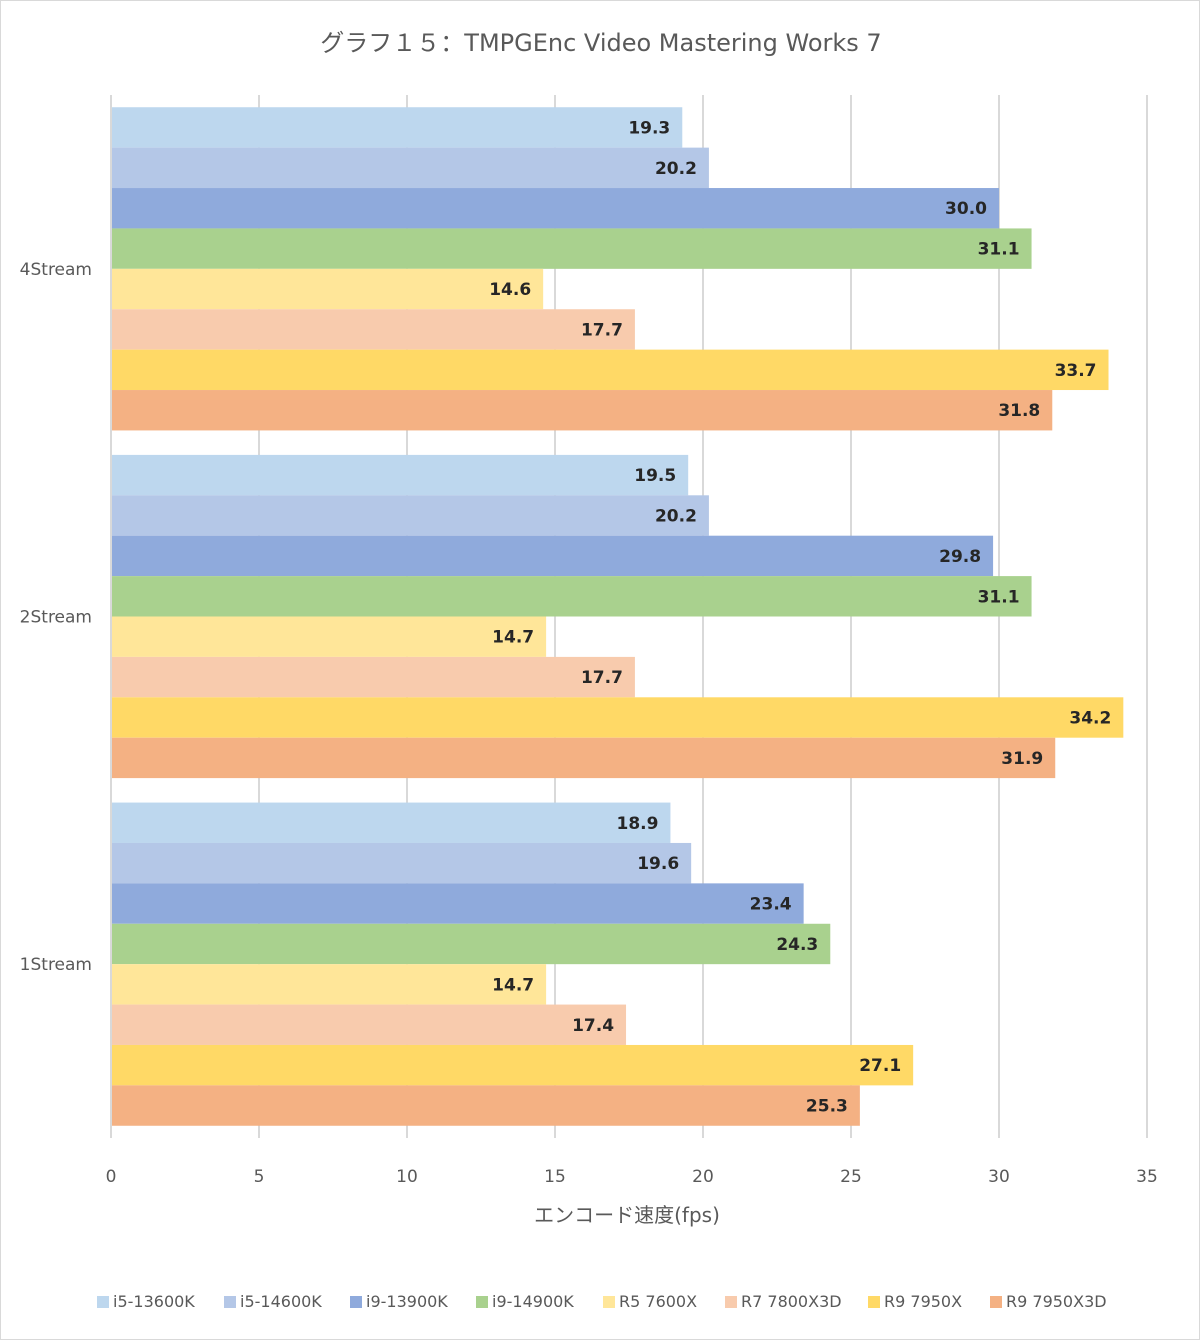 The width and height of the screenshot is (1200, 1340). What do you see at coordinates (851, 1177) in the screenshot?
I see `x-tick-label: 25` at bounding box center [851, 1177].